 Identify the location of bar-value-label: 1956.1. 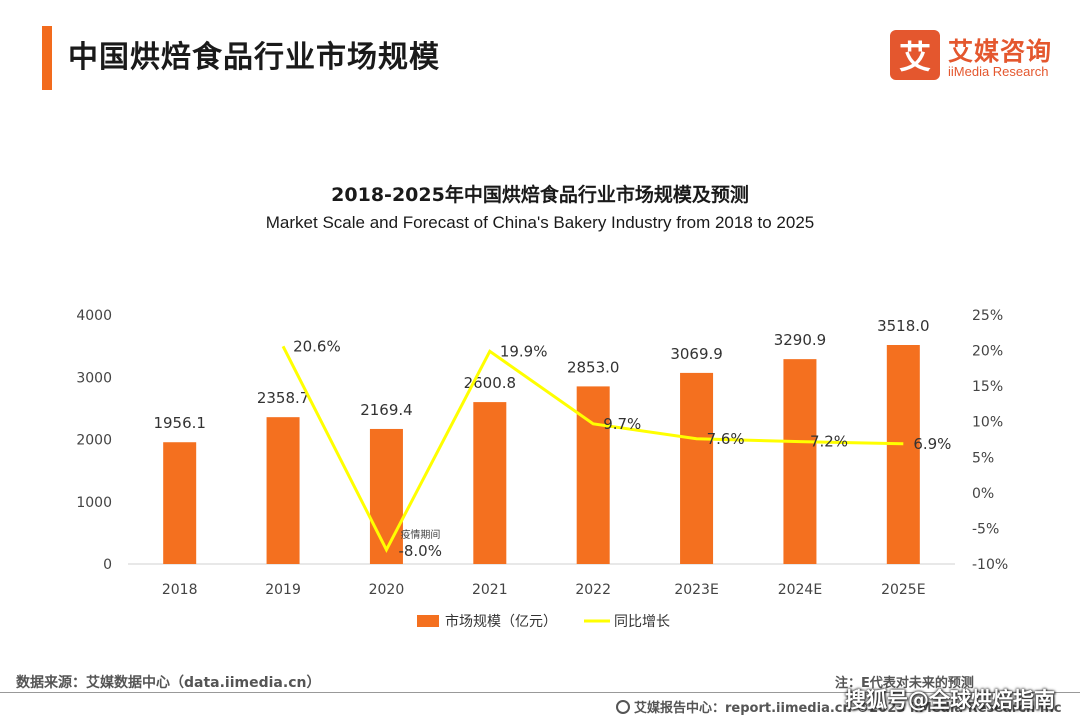
(179, 423).